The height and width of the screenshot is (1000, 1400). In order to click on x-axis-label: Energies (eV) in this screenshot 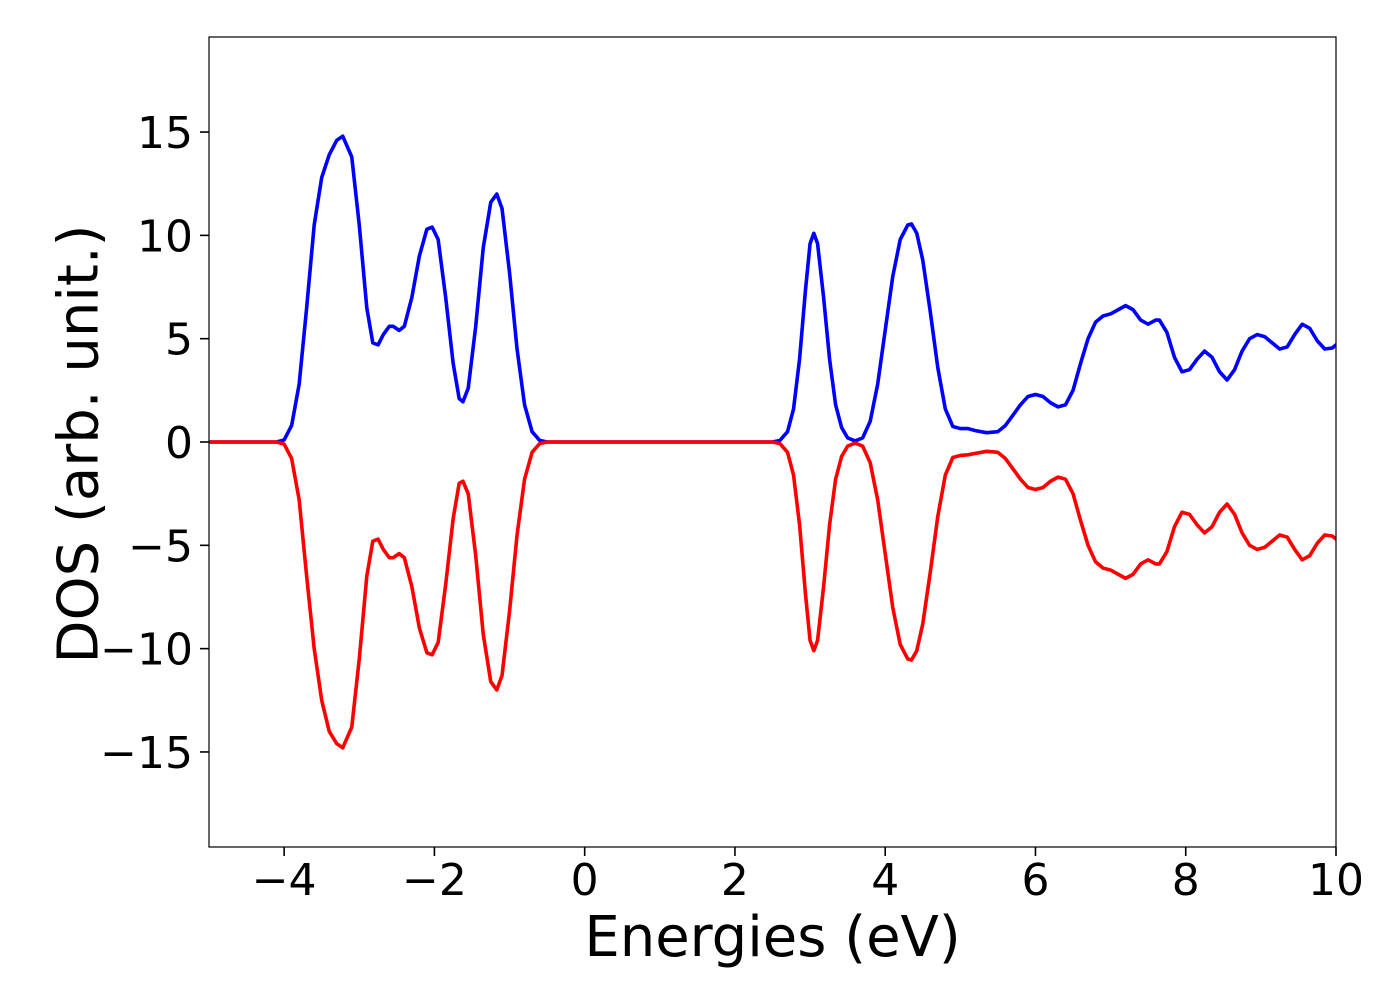, I will do `click(772, 937)`.